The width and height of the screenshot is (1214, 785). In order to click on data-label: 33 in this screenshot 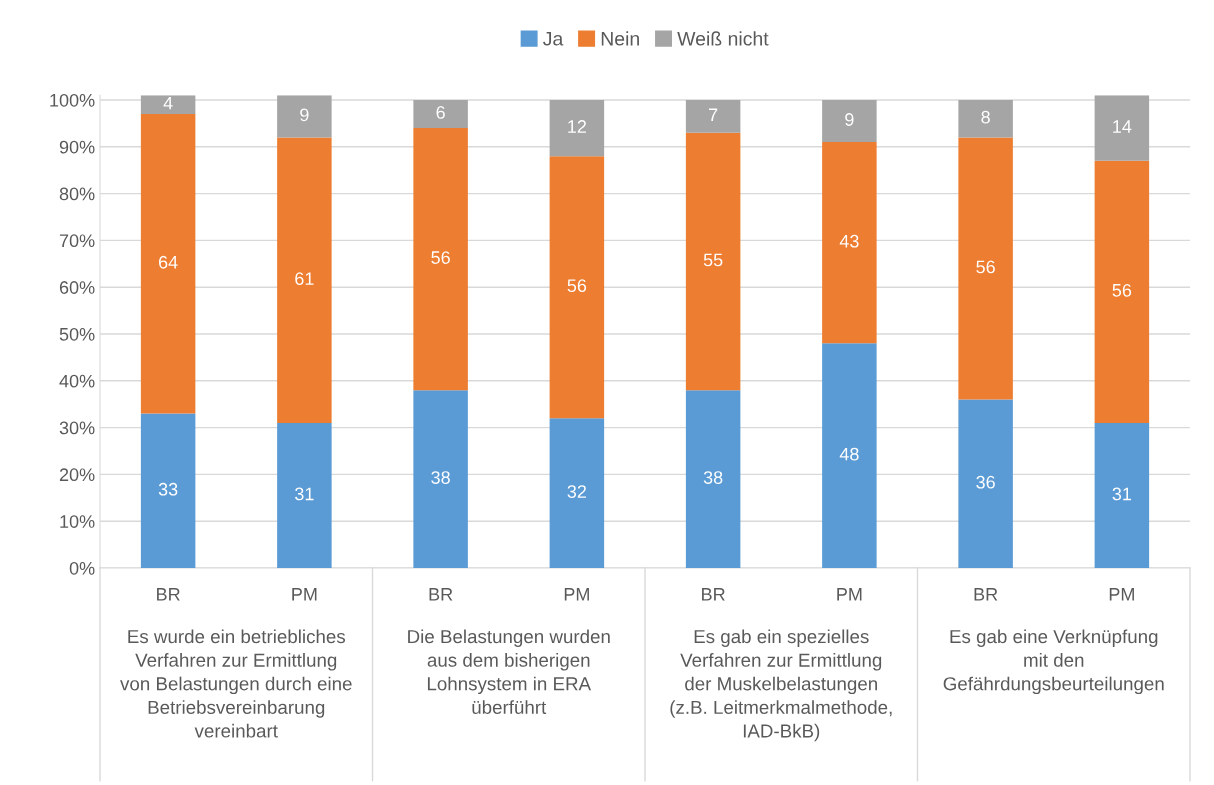, I will do `click(168, 489)`.